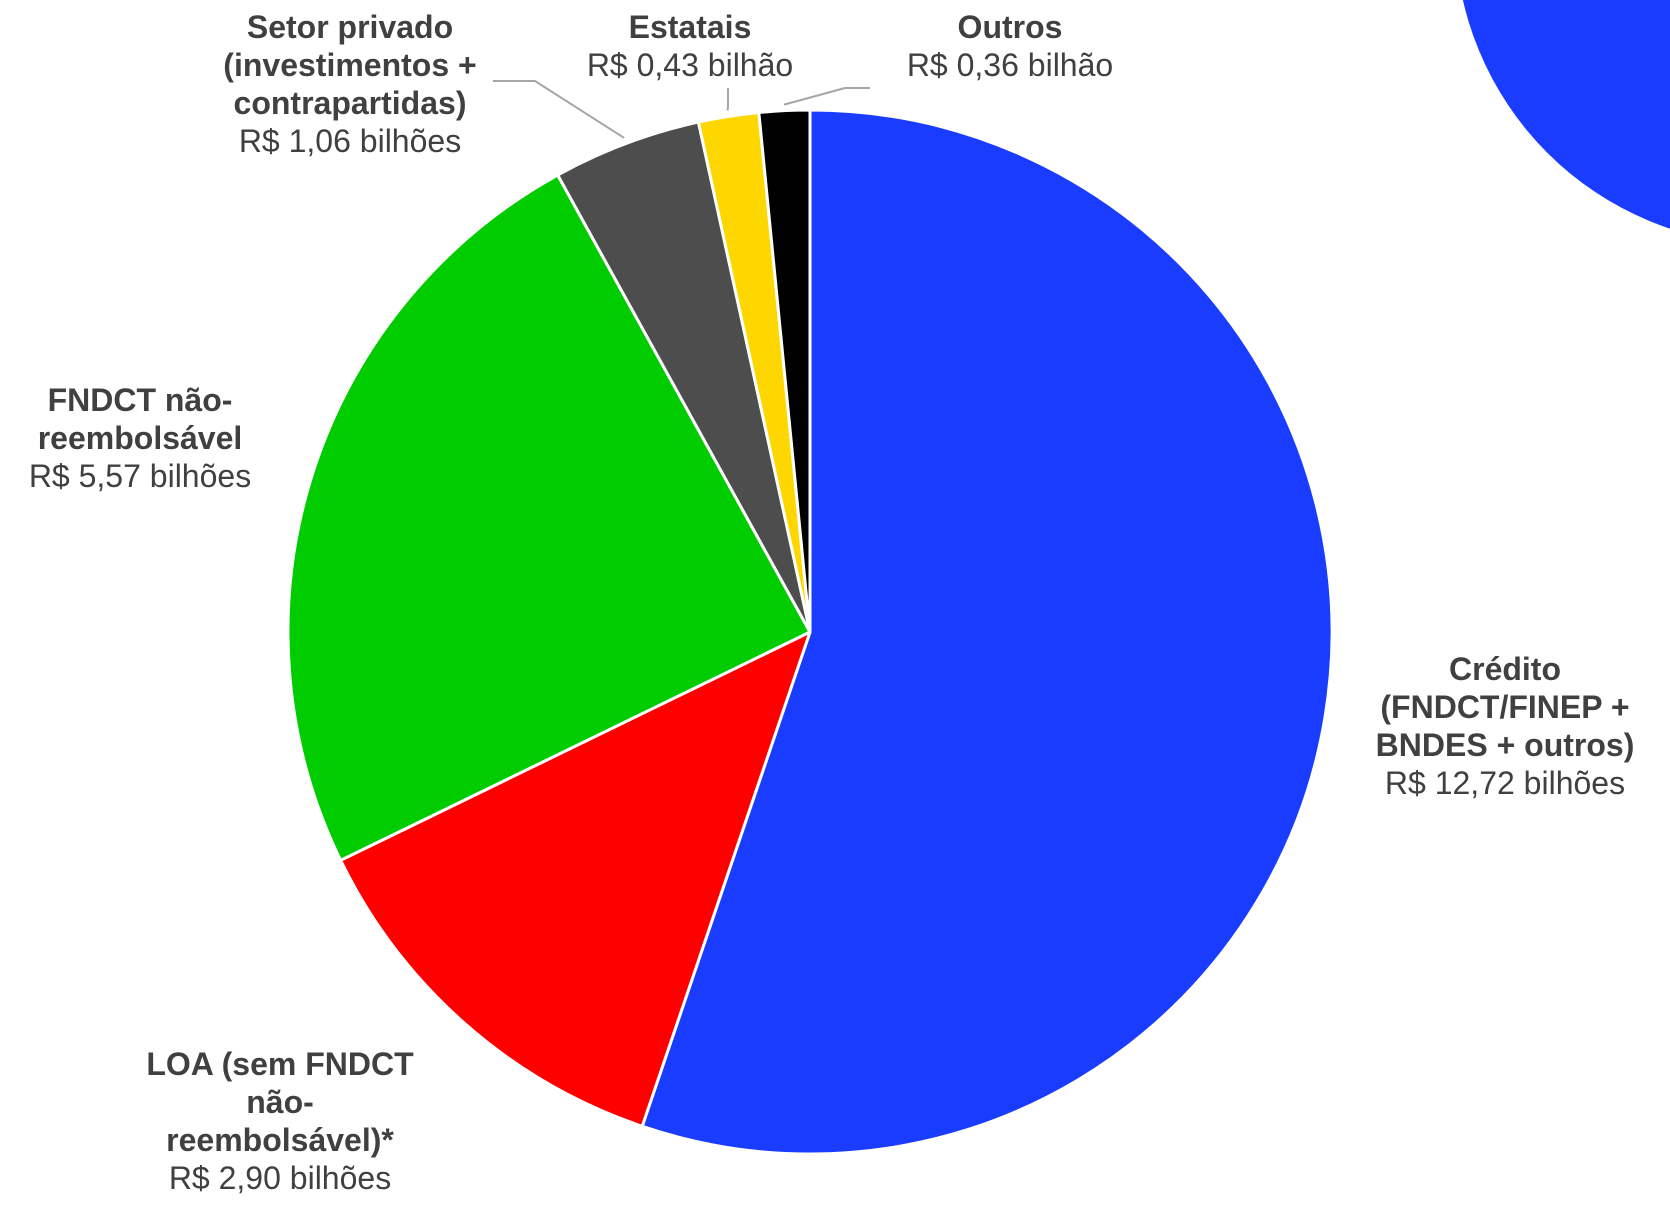 The height and width of the screenshot is (1208, 1670). What do you see at coordinates (280, 1140) in the screenshot?
I see `label-name-line: reembolsável)*` at bounding box center [280, 1140].